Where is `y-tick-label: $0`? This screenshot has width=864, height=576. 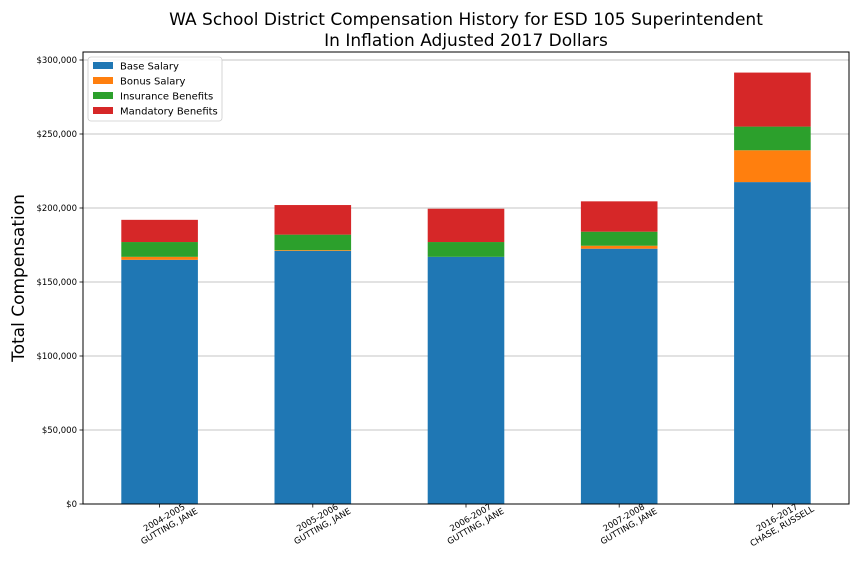
y-tick-label: $0 is located at coordinates (71, 505).